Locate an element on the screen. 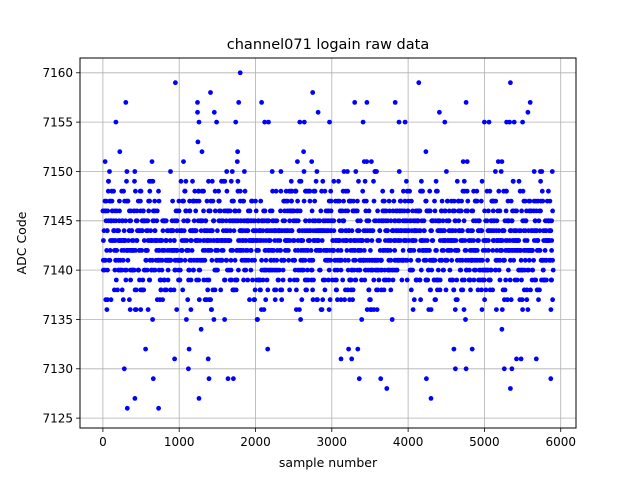  x-axis-label: sample number is located at coordinates (328, 462).